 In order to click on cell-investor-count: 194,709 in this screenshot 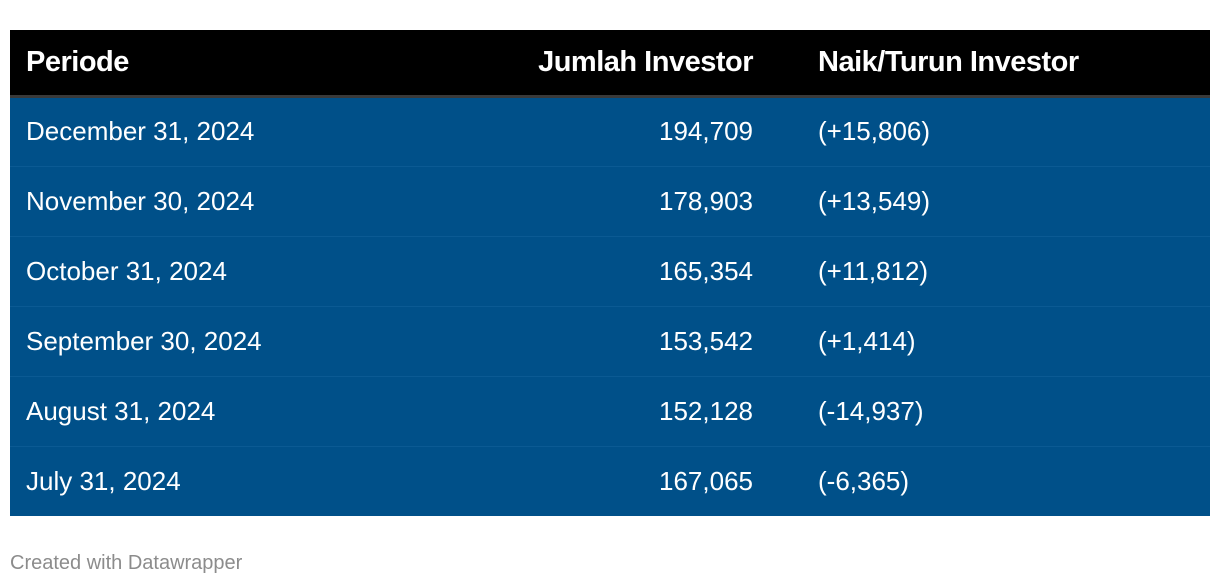, I will do `click(706, 131)`.